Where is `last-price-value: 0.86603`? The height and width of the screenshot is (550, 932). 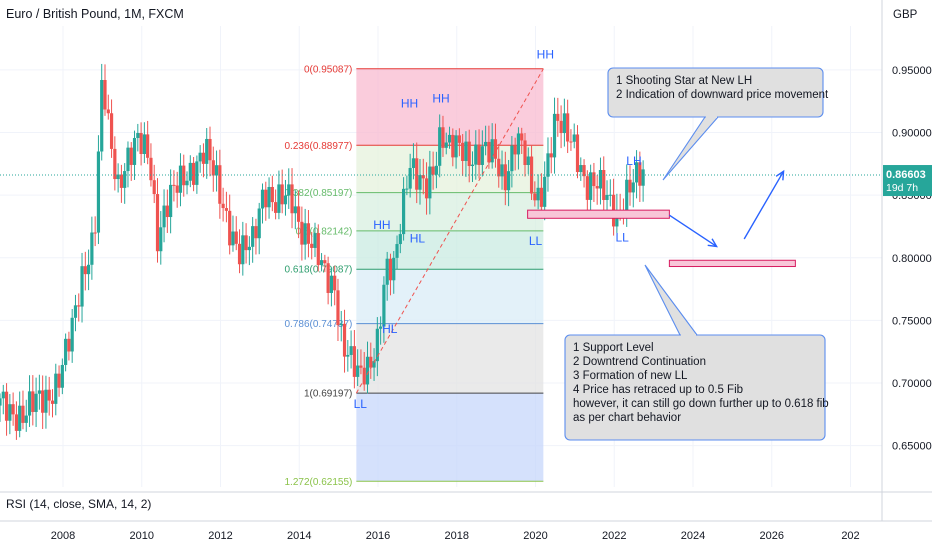
last-price-value: 0.86603 is located at coordinates (906, 175).